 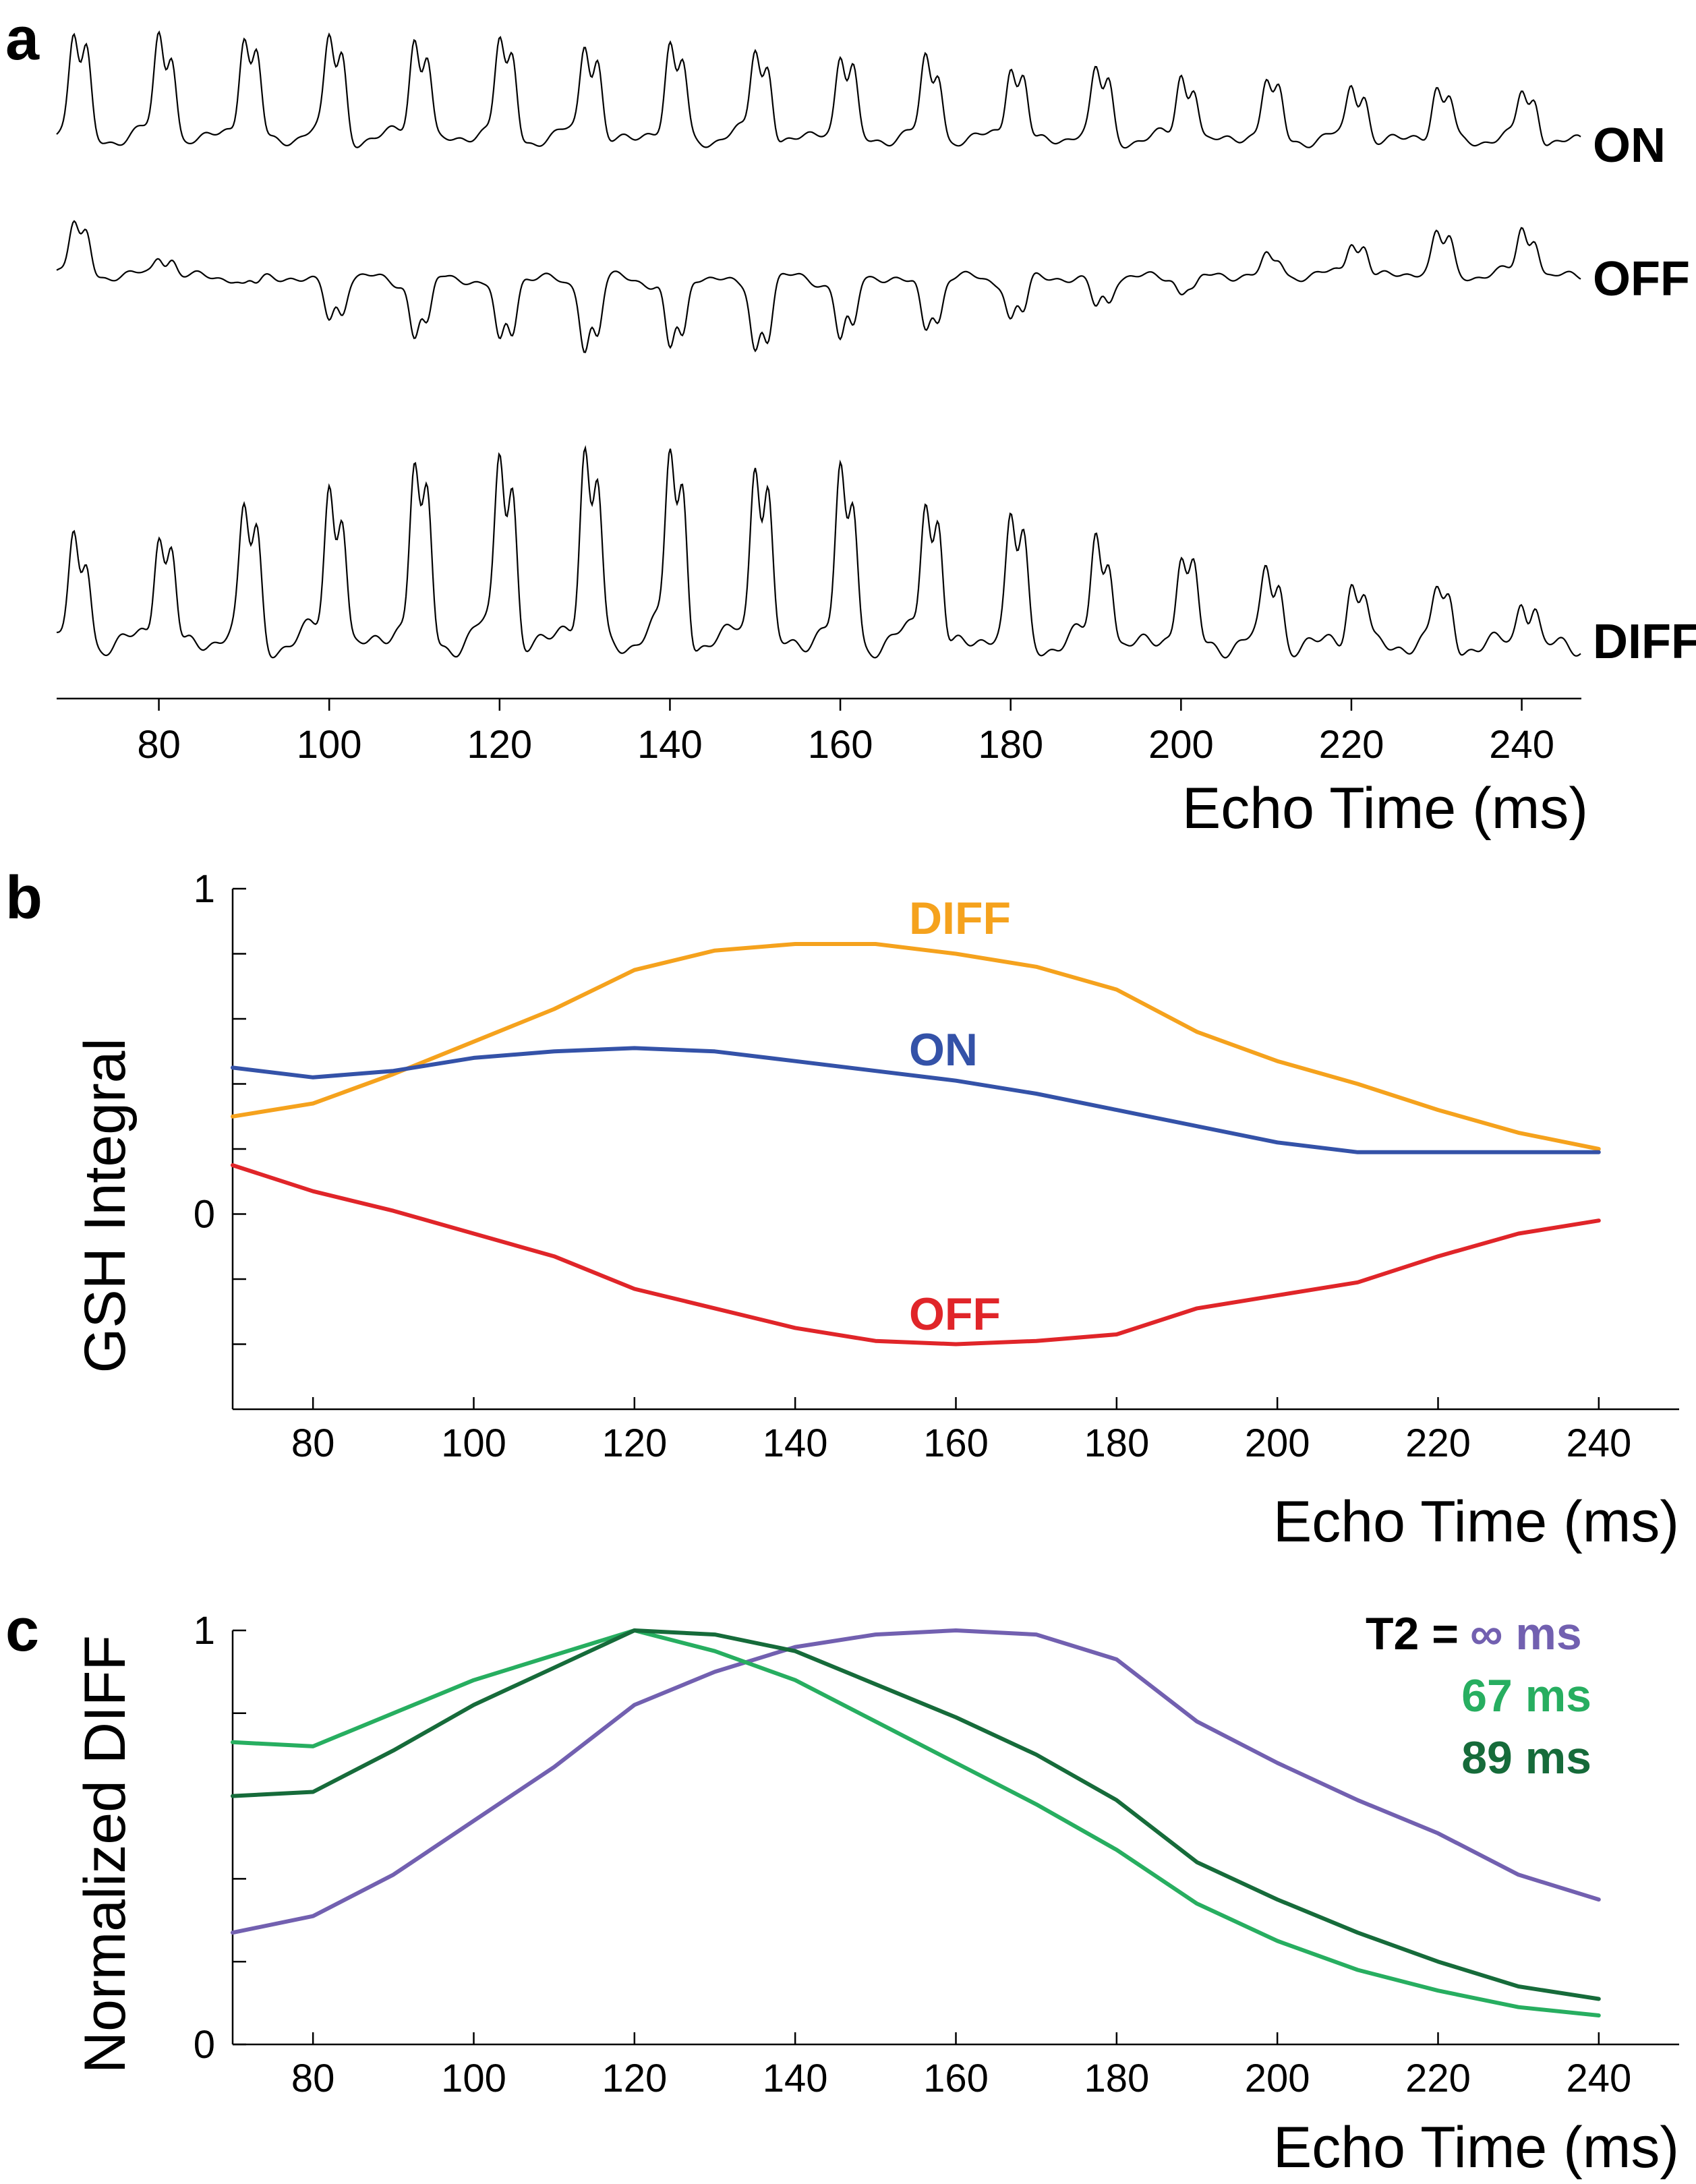 What do you see at coordinates (916, 1100) in the screenshot?
I see `series-line-on` at bounding box center [916, 1100].